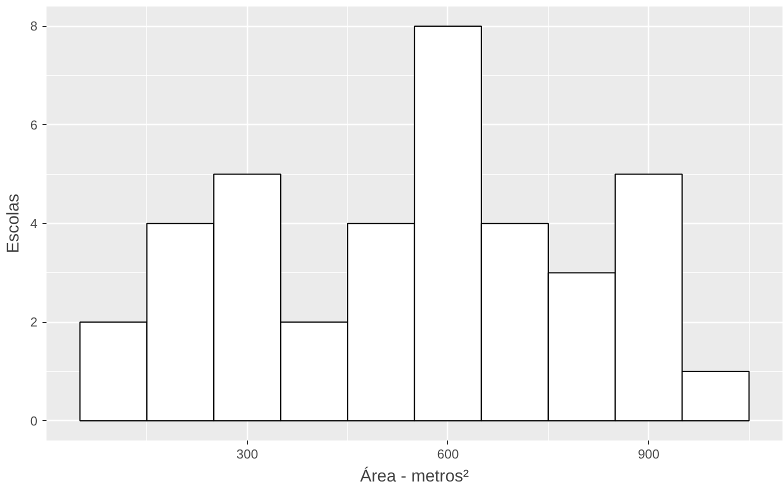  What do you see at coordinates (34, 223) in the screenshot?
I see `y-tick-label: 4` at bounding box center [34, 223].